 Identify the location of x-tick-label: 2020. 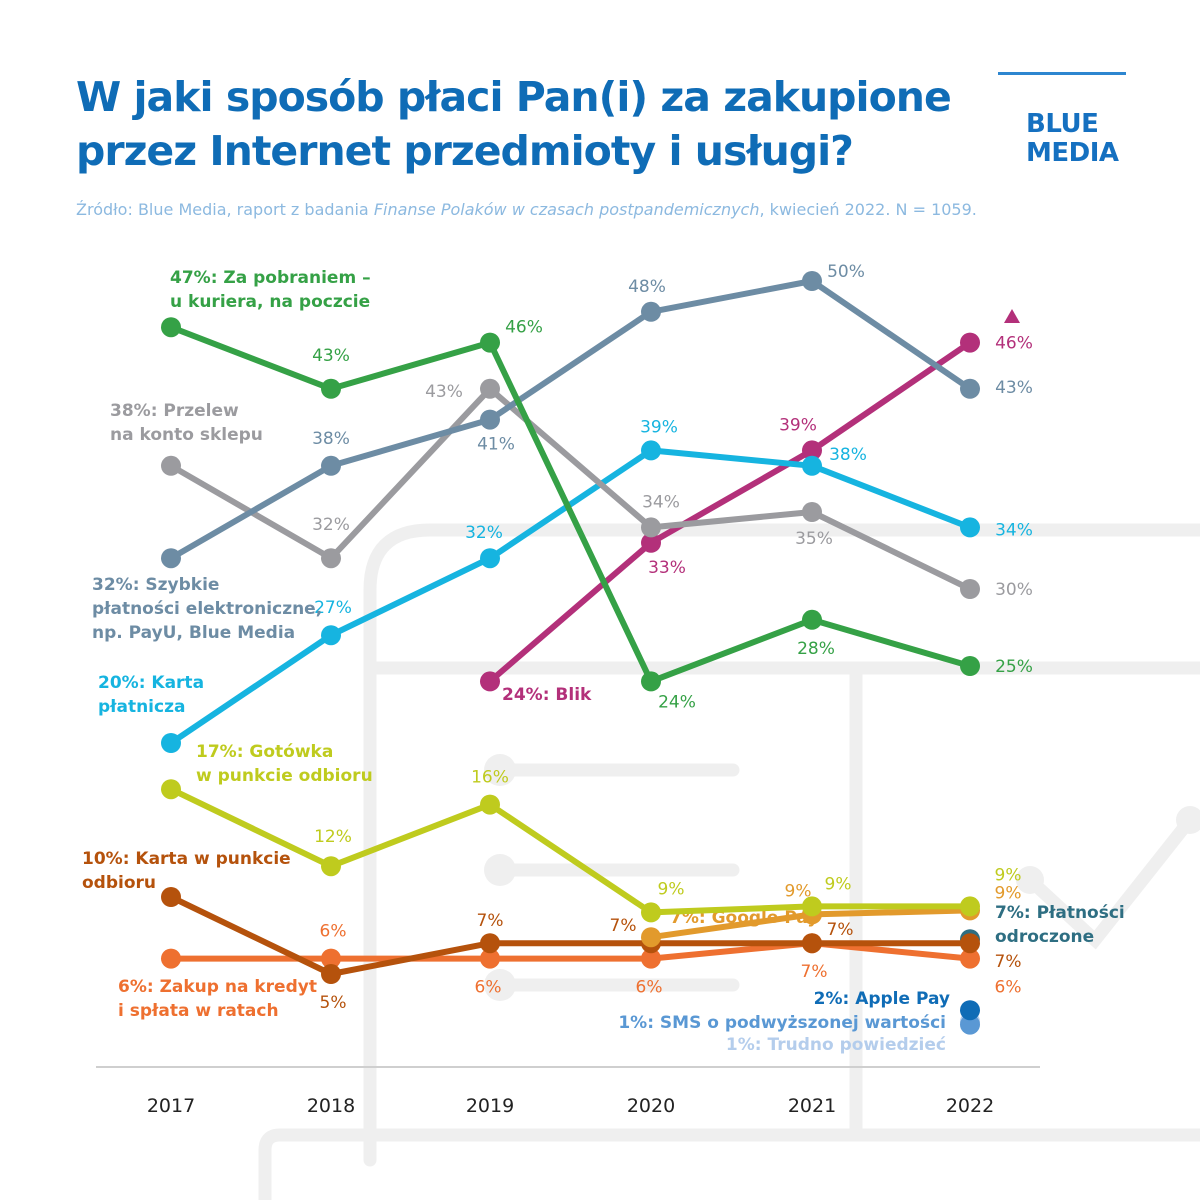
(651, 1106).